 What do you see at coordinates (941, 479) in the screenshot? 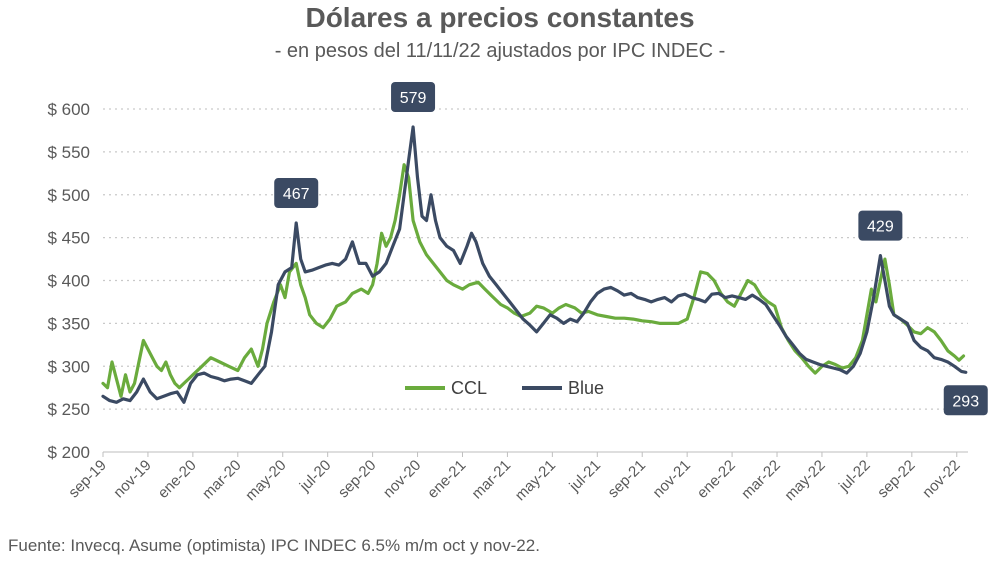
I see `x-tick-label: nov-22` at bounding box center [941, 479].